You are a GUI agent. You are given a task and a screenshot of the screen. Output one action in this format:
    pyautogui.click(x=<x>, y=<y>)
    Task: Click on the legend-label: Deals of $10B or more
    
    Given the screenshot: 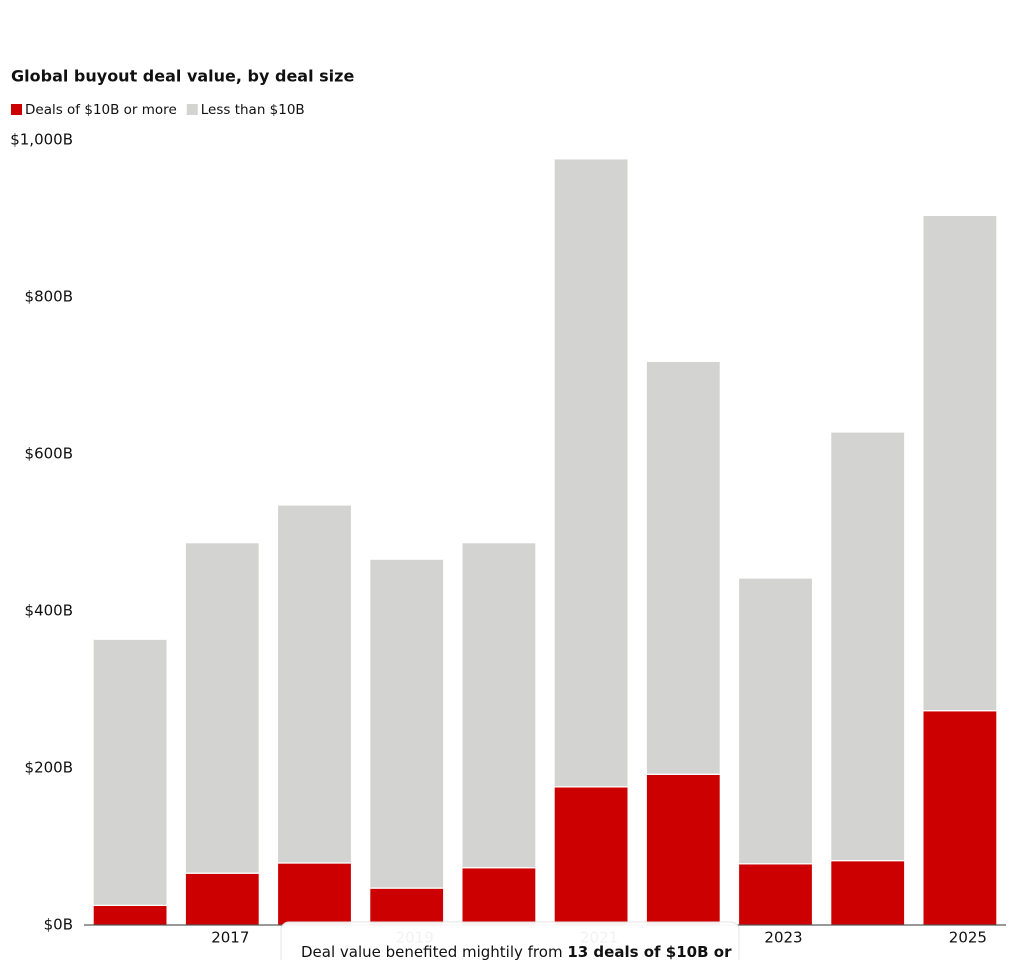 What is the action you would take?
    pyautogui.click(x=101, y=110)
    